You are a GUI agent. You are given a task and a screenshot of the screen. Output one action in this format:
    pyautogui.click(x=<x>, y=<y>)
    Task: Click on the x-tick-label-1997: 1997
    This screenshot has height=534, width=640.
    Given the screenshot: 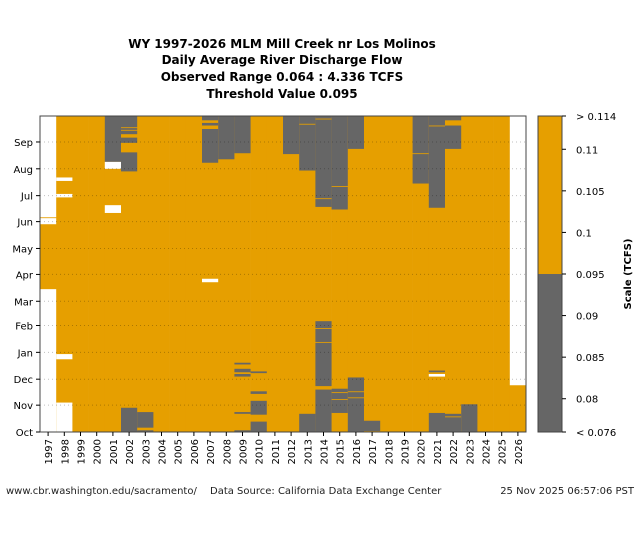 What is the action you would take?
    pyautogui.click(x=49, y=451)
    